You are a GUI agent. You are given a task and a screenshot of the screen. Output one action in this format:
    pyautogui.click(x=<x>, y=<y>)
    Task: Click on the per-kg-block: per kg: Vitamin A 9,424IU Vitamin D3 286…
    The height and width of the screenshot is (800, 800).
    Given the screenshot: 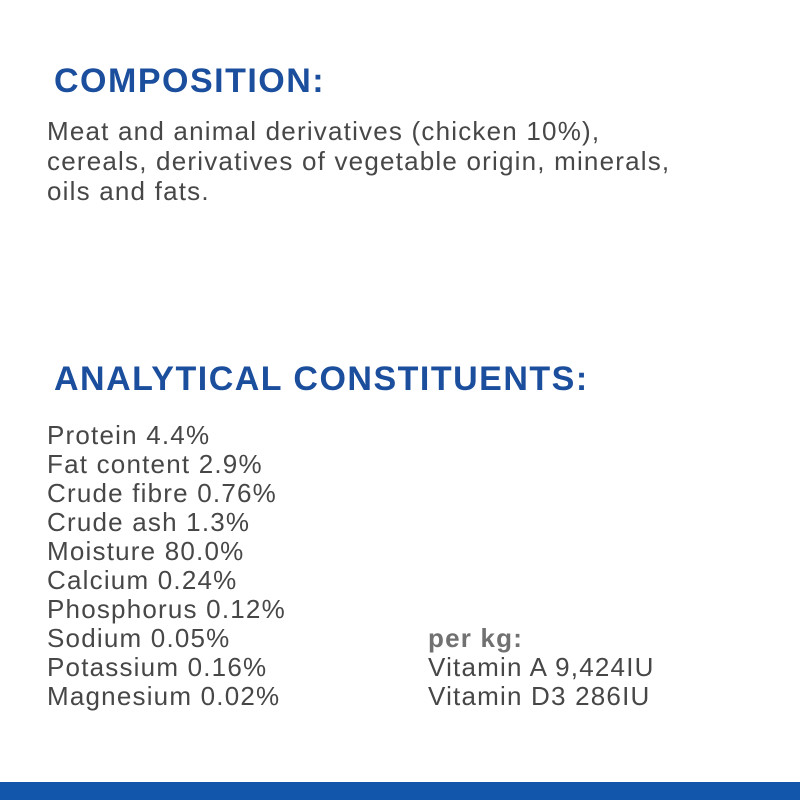 What is the action you would take?
    pyautogui.click(x=541, y=667)
    